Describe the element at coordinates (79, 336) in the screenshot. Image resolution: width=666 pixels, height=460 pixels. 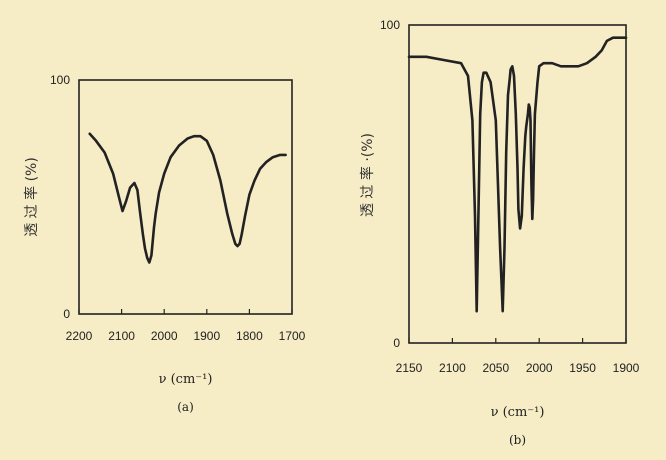
I see `x-tick-label: 2200` at that location.